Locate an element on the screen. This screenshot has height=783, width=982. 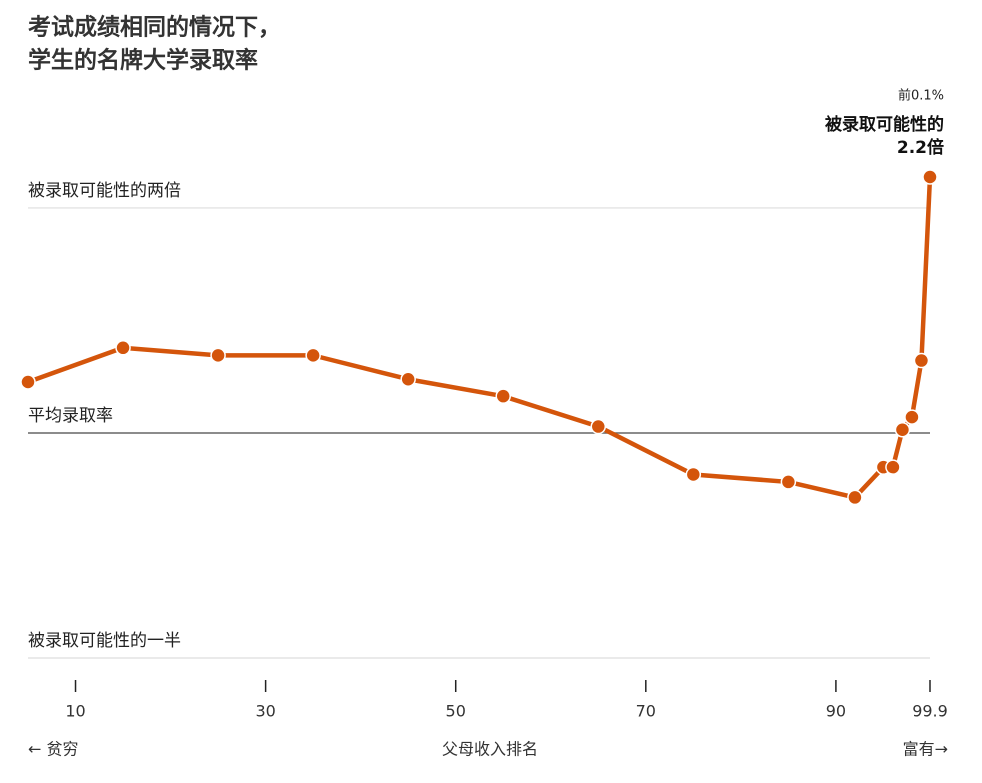
chart-title: 学生的名牌大学录取率 is located at coordinates (143, 60).